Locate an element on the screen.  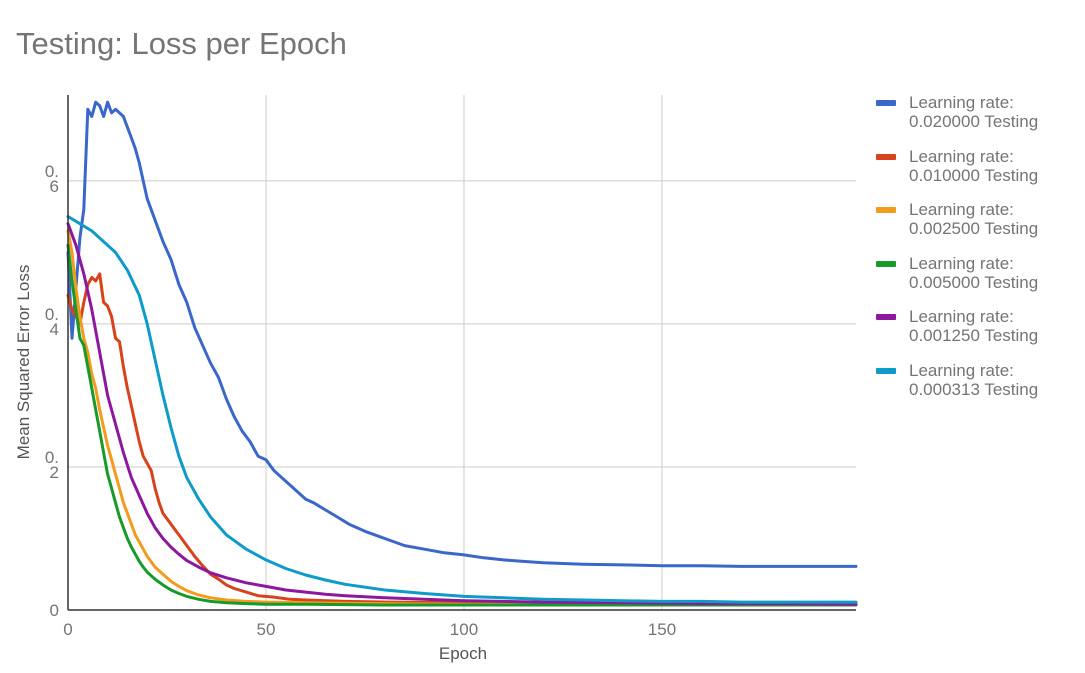
legend-label: Learning rate: 0.005000 Testing is located at coordinates (974, 272).